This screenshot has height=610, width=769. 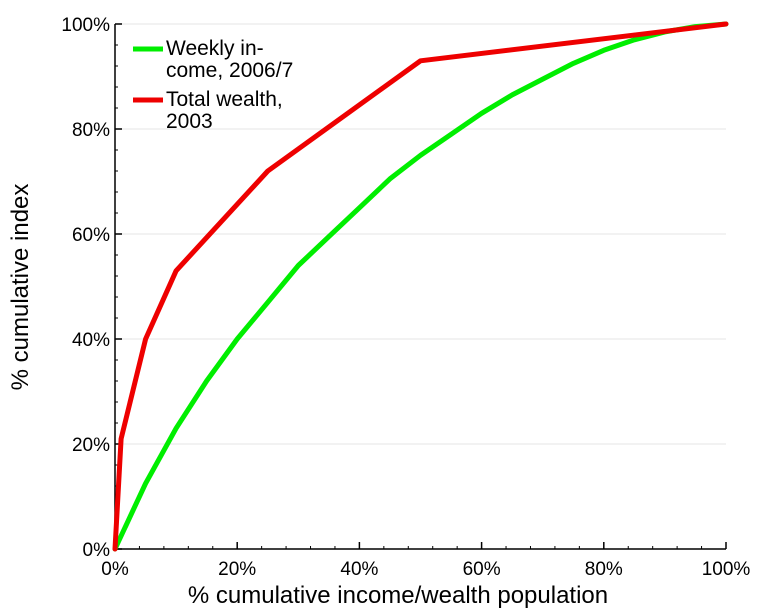 What do you see at coordinates (482, 569) in the screenshot?
I see `x-tick-label: 60%` at bounding box center [482, 569].